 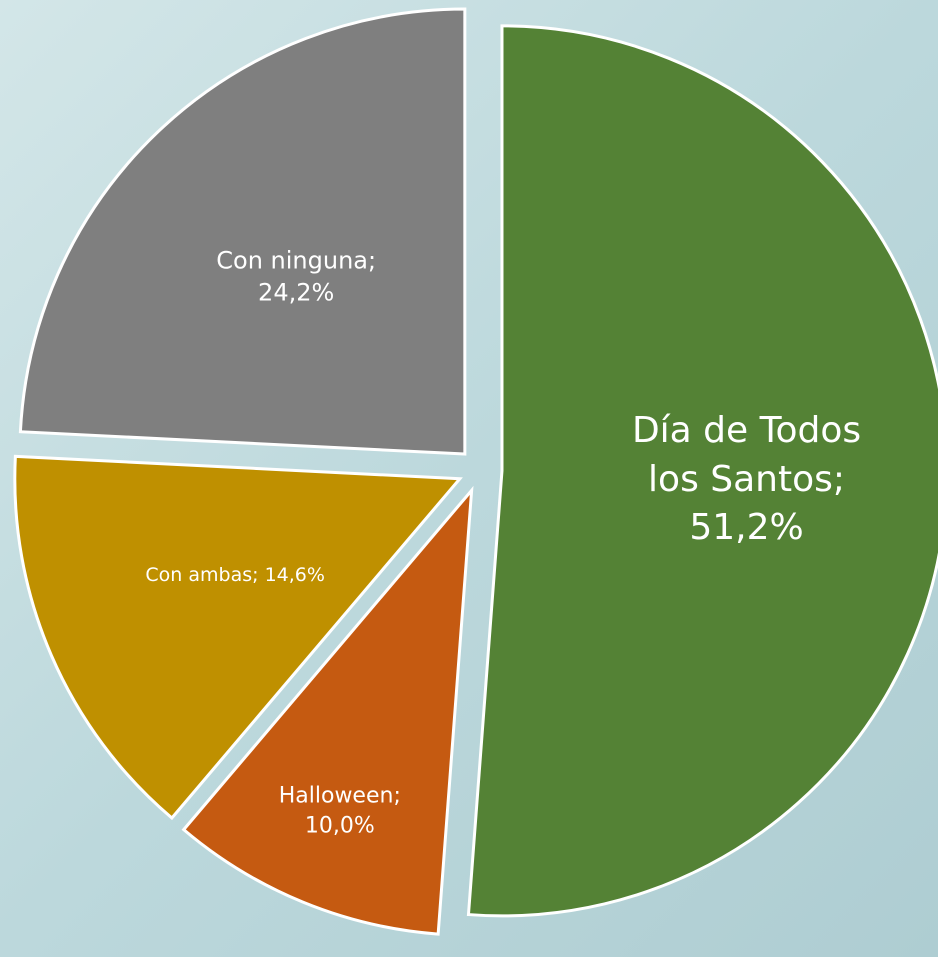 I want to click on data-label: Con ambas; 14,6%, so click(x=235, y=576).